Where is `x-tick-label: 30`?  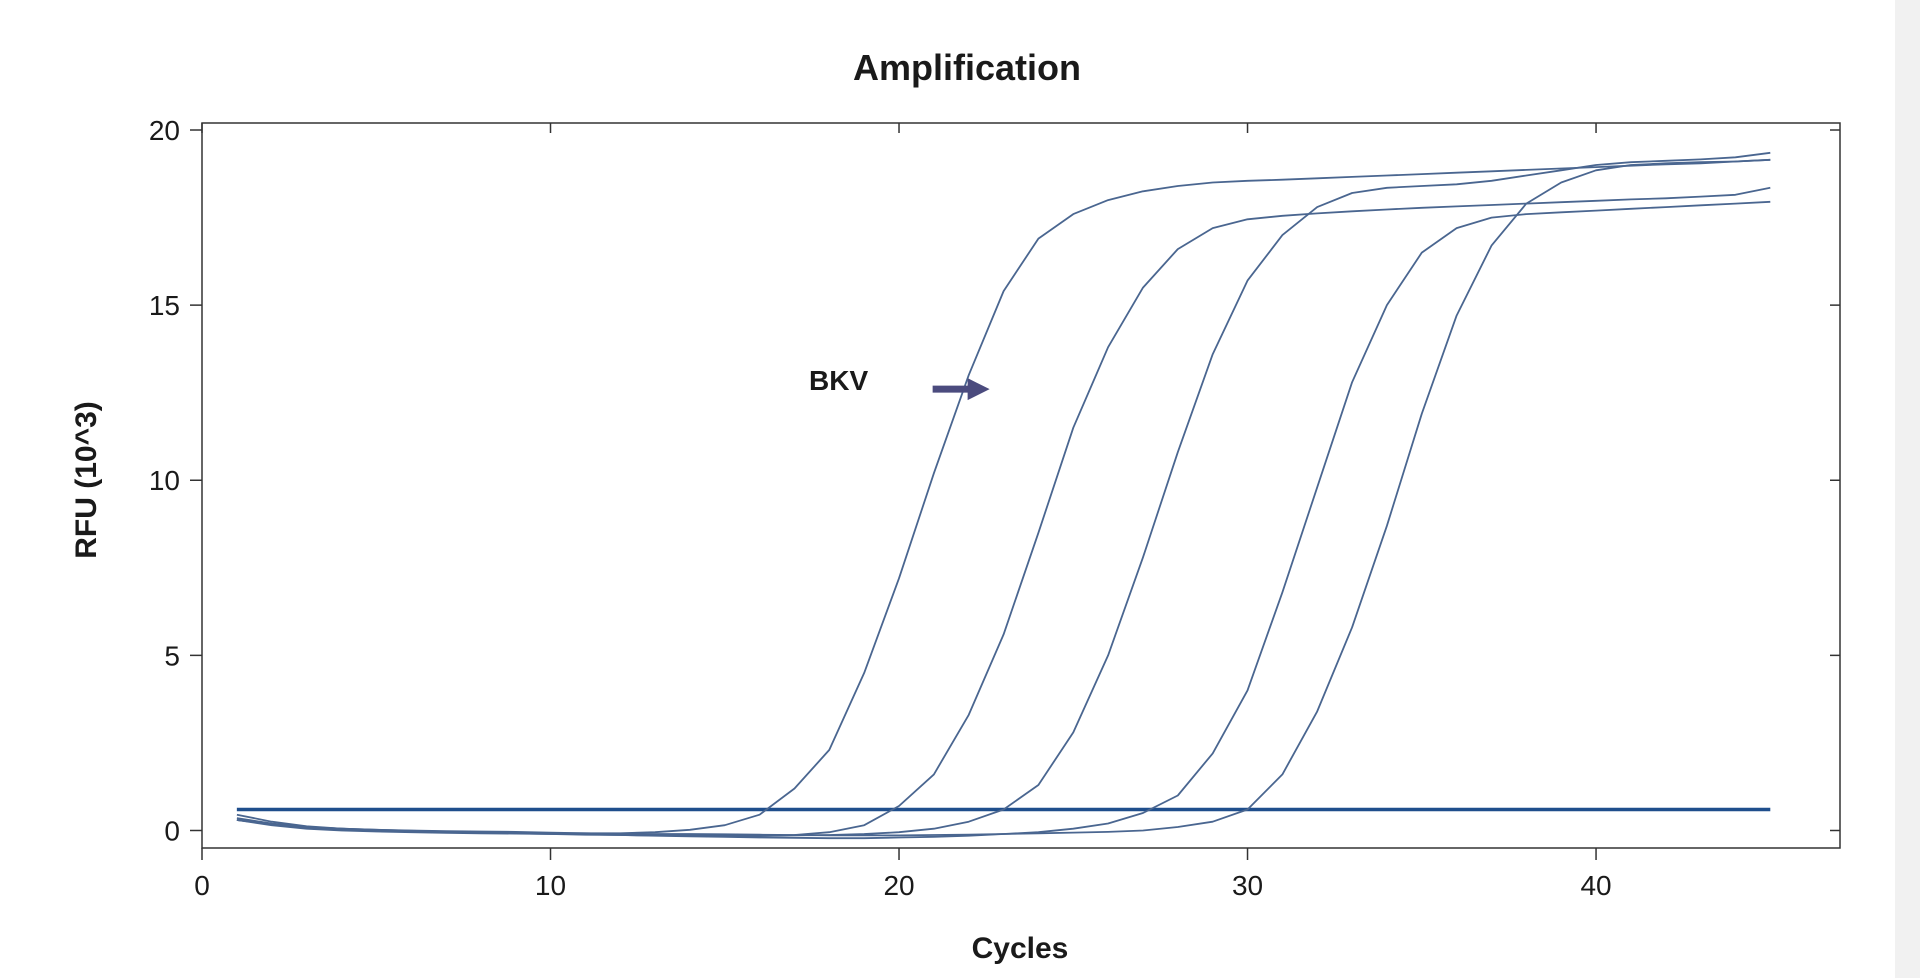
x-tick-label: 30 is located at coordinates (1247, 885).